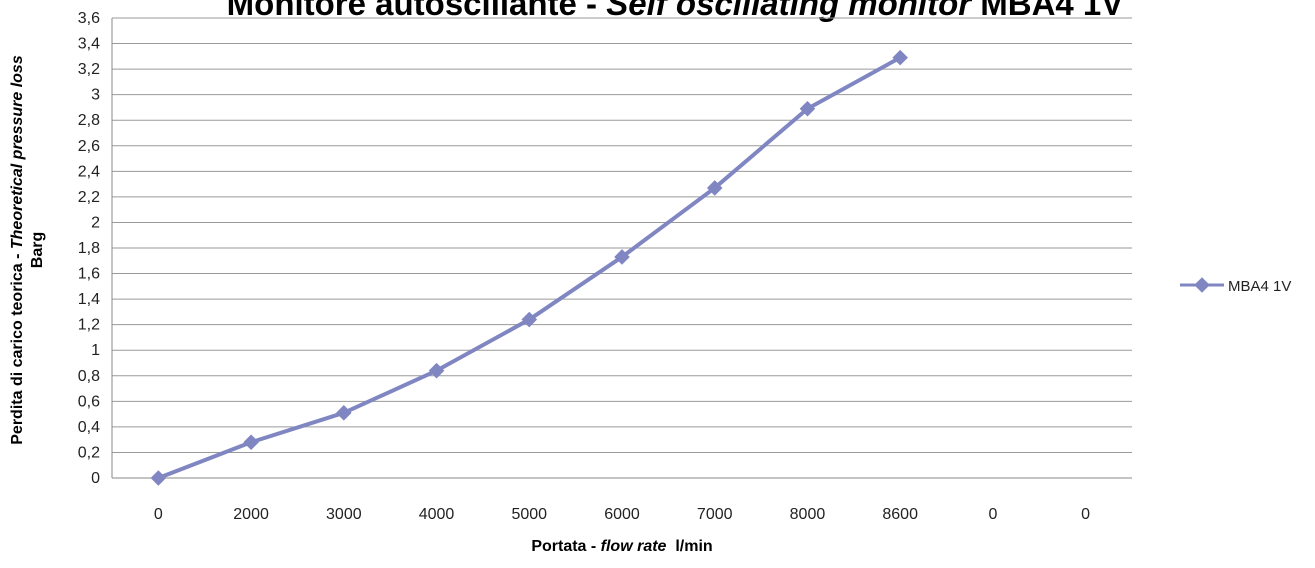 Image resolution: width=1315 pixels, height=568 pixels. I want to click on y-tick-label: 1,8, so click(89, 248).